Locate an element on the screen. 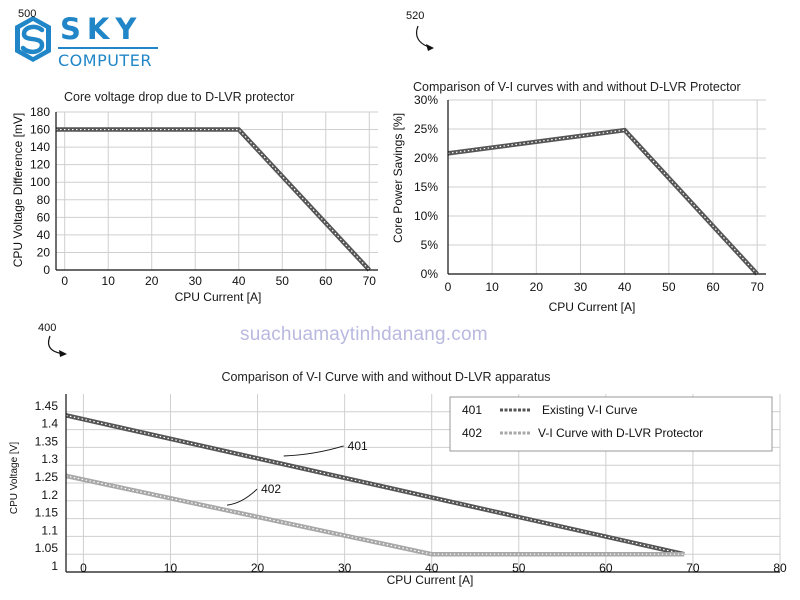 The image size is (800, 600). y-tick-label: 100 is located at coordinates (40, 182).